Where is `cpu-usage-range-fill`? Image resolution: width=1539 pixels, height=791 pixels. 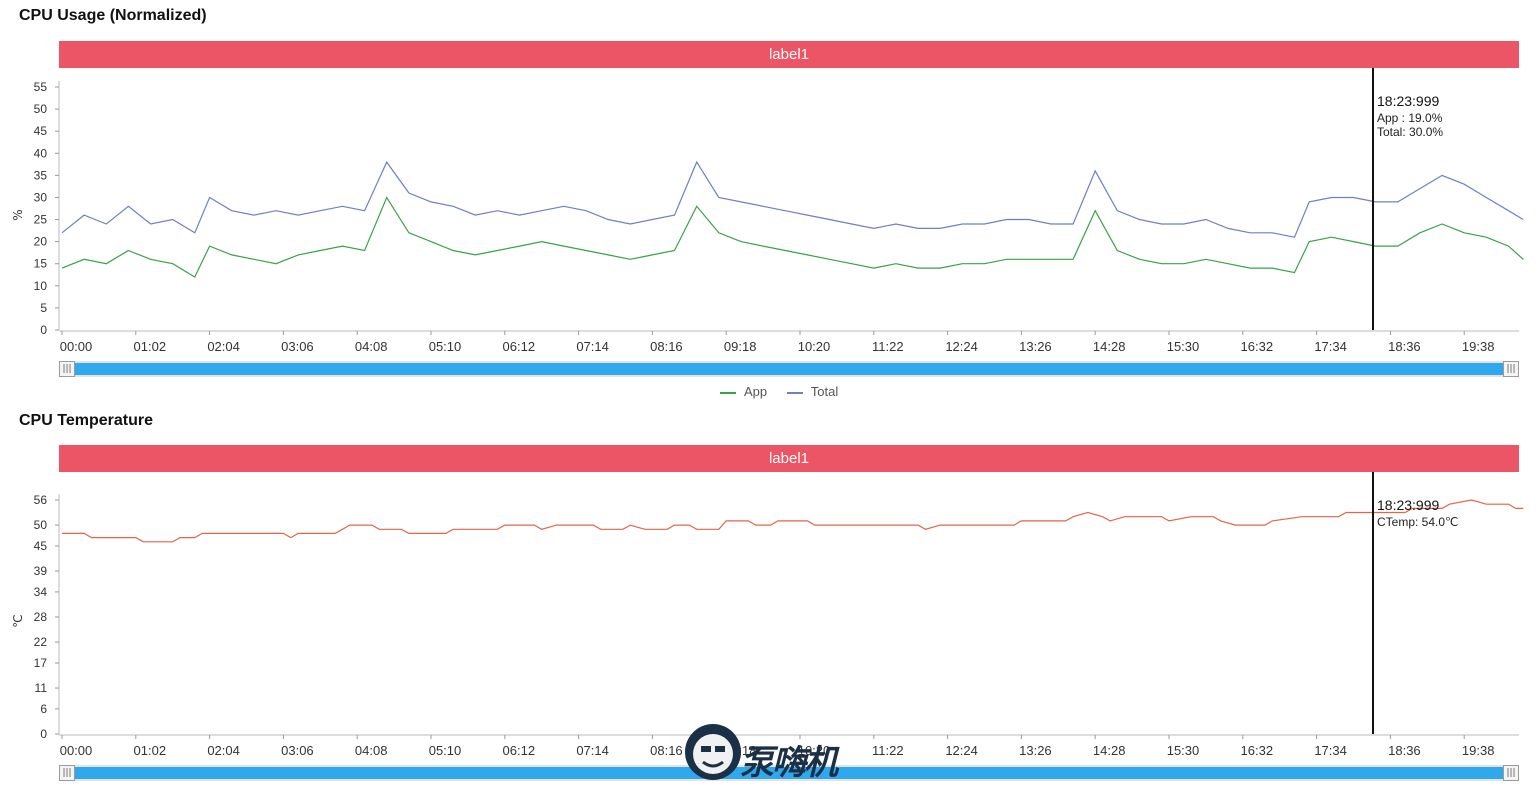
cpu-usage-range-fill is located at coordinates (789, 369).